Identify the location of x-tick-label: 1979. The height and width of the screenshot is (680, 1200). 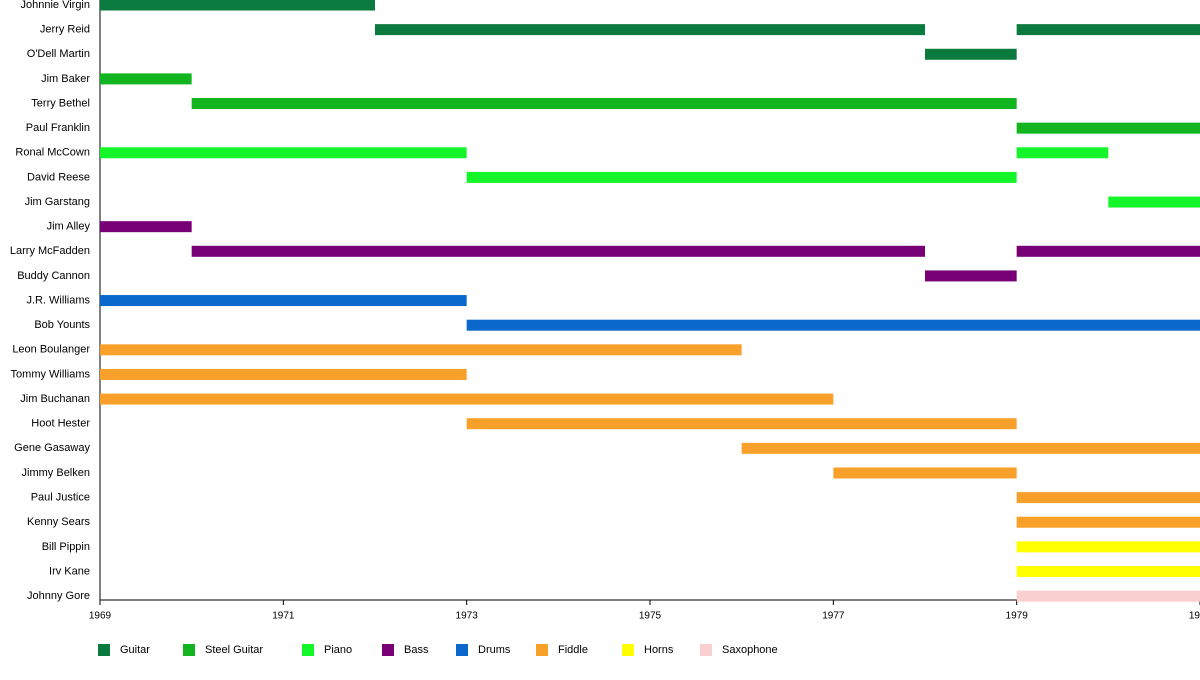
(1017, 616).